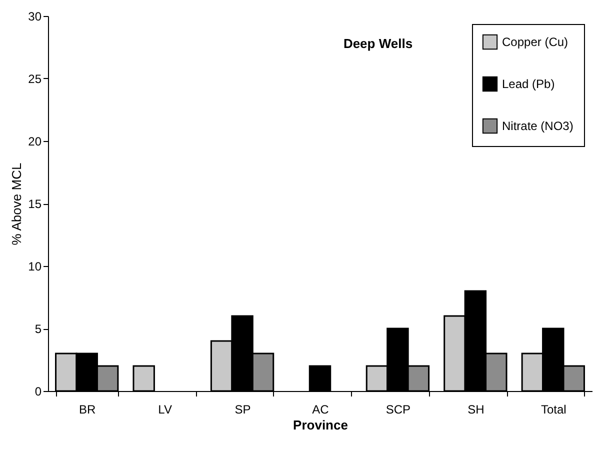  What do you see at coordinates (38, 391) in the screenshot?
I see `y-tick-label: 0` at bounding box center [38, 391].